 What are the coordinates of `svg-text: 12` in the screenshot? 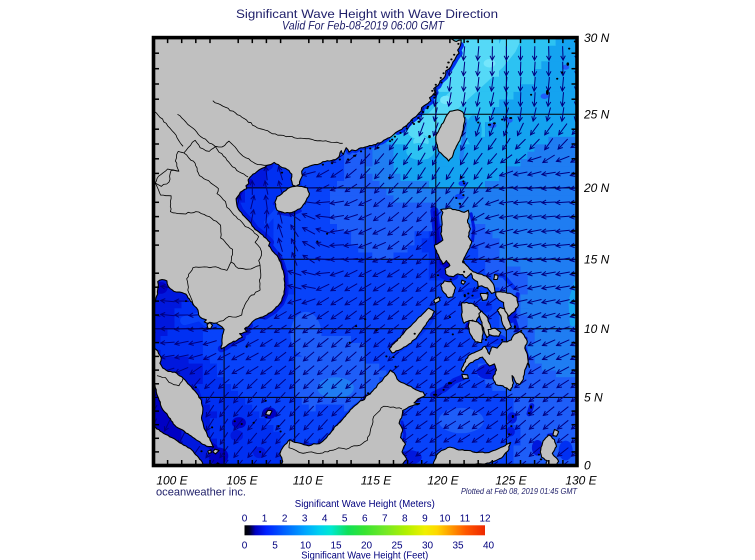 It's located at (485, 519).